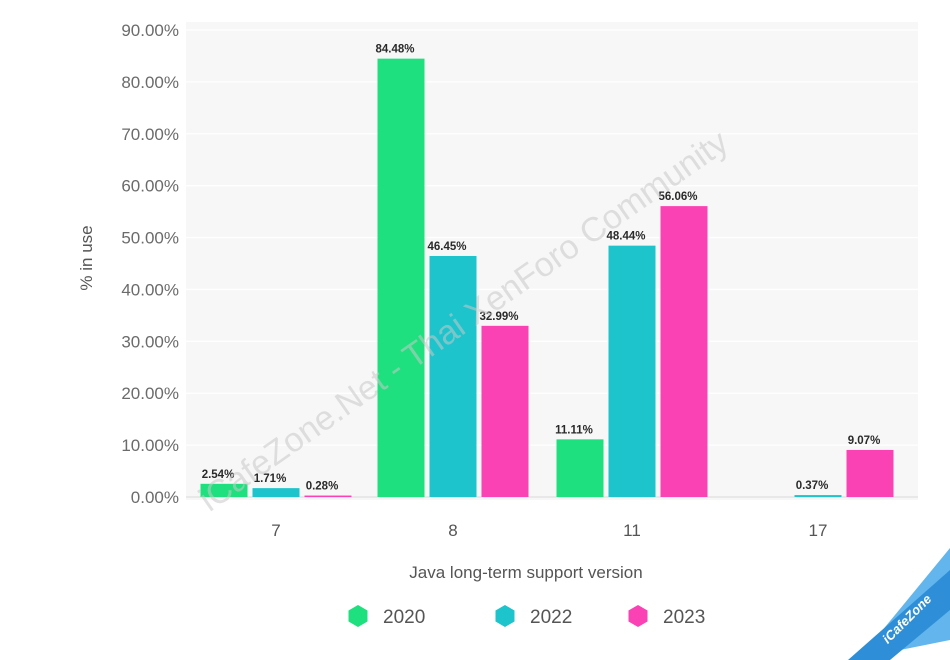  I want to click on corner-ribbon-band, so click(899, 615).